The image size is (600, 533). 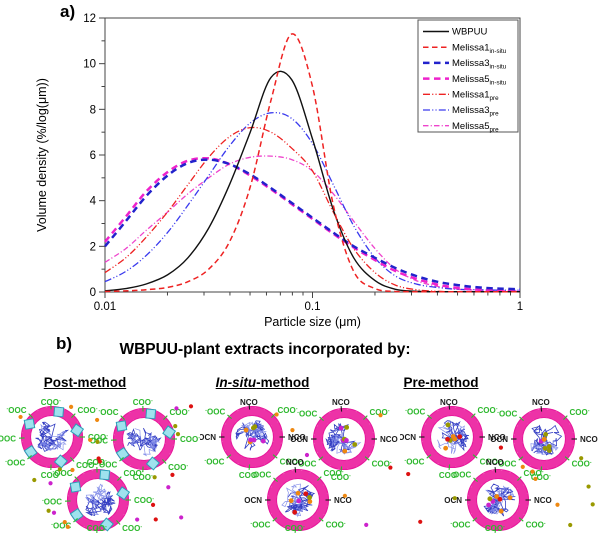 What do you see at coordinates (465, 80) in the screenshot?
I see `legend-entry: Melissa5in-situ` at bounding box center [465, 80].